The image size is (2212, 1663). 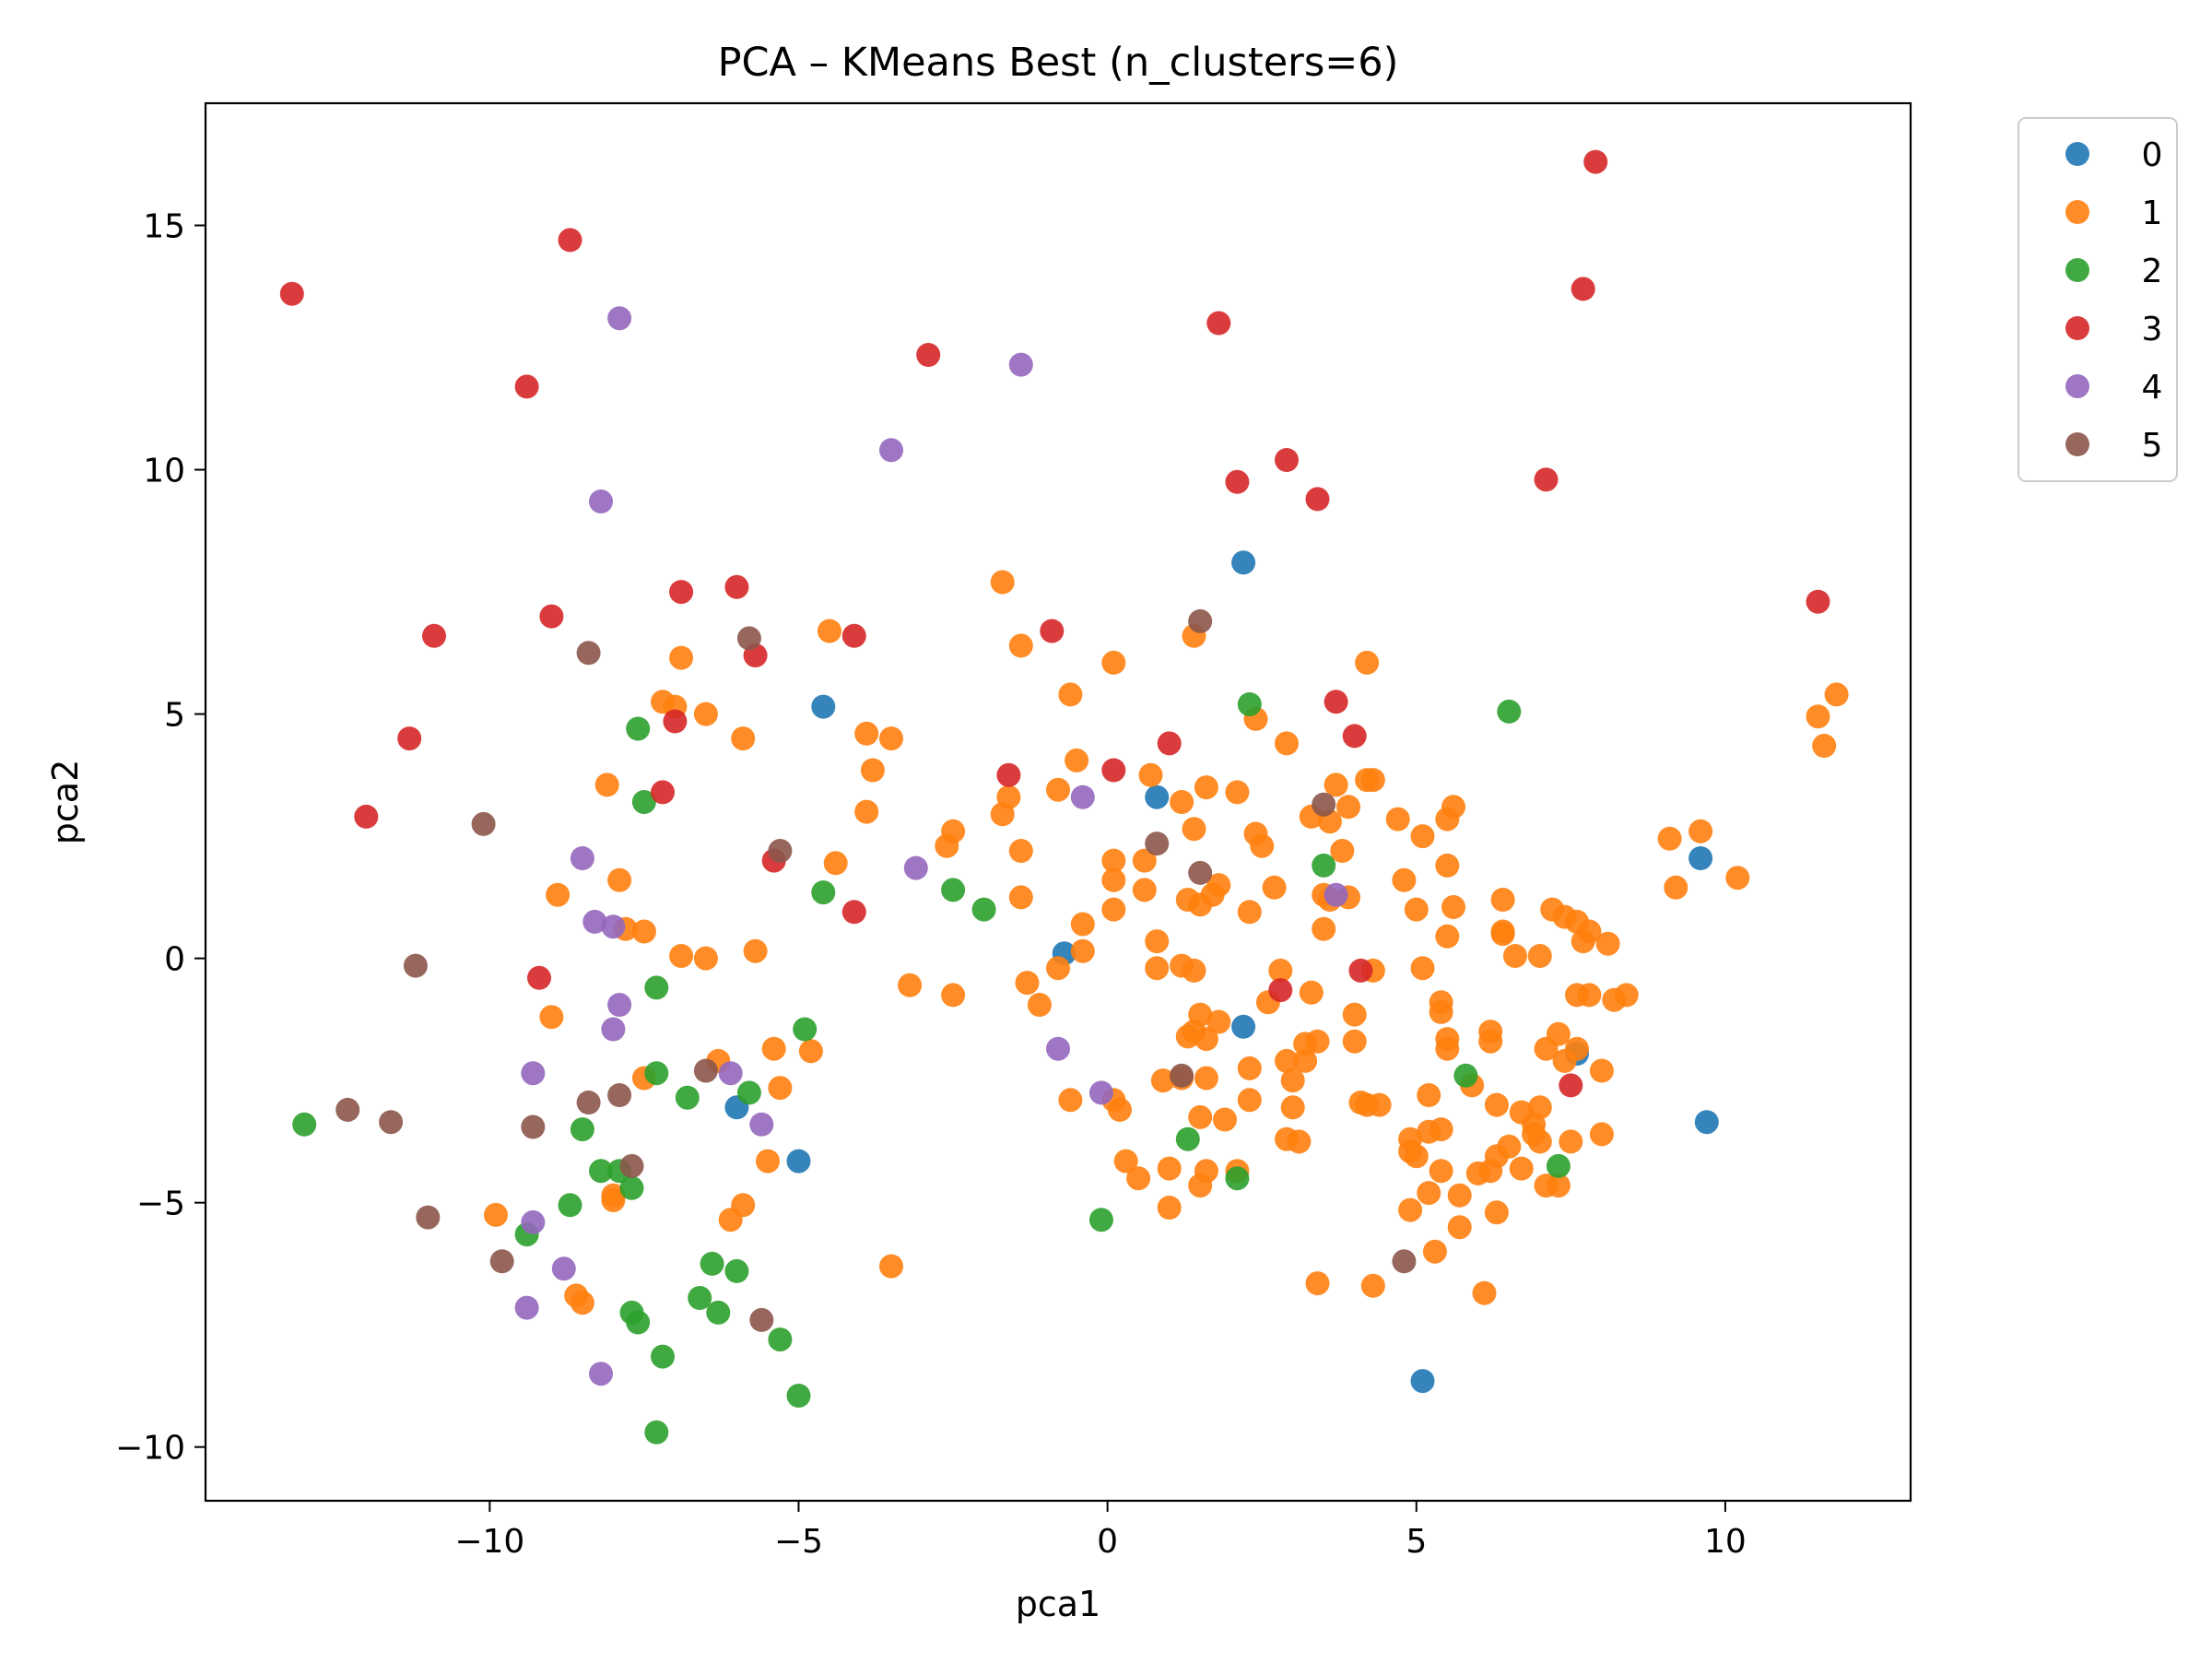 What do you see at coordinates (160, 838) in the screenshot?
I see `y-axis: −10 −5 0 5 10 15` at bounding box center [160, 838].